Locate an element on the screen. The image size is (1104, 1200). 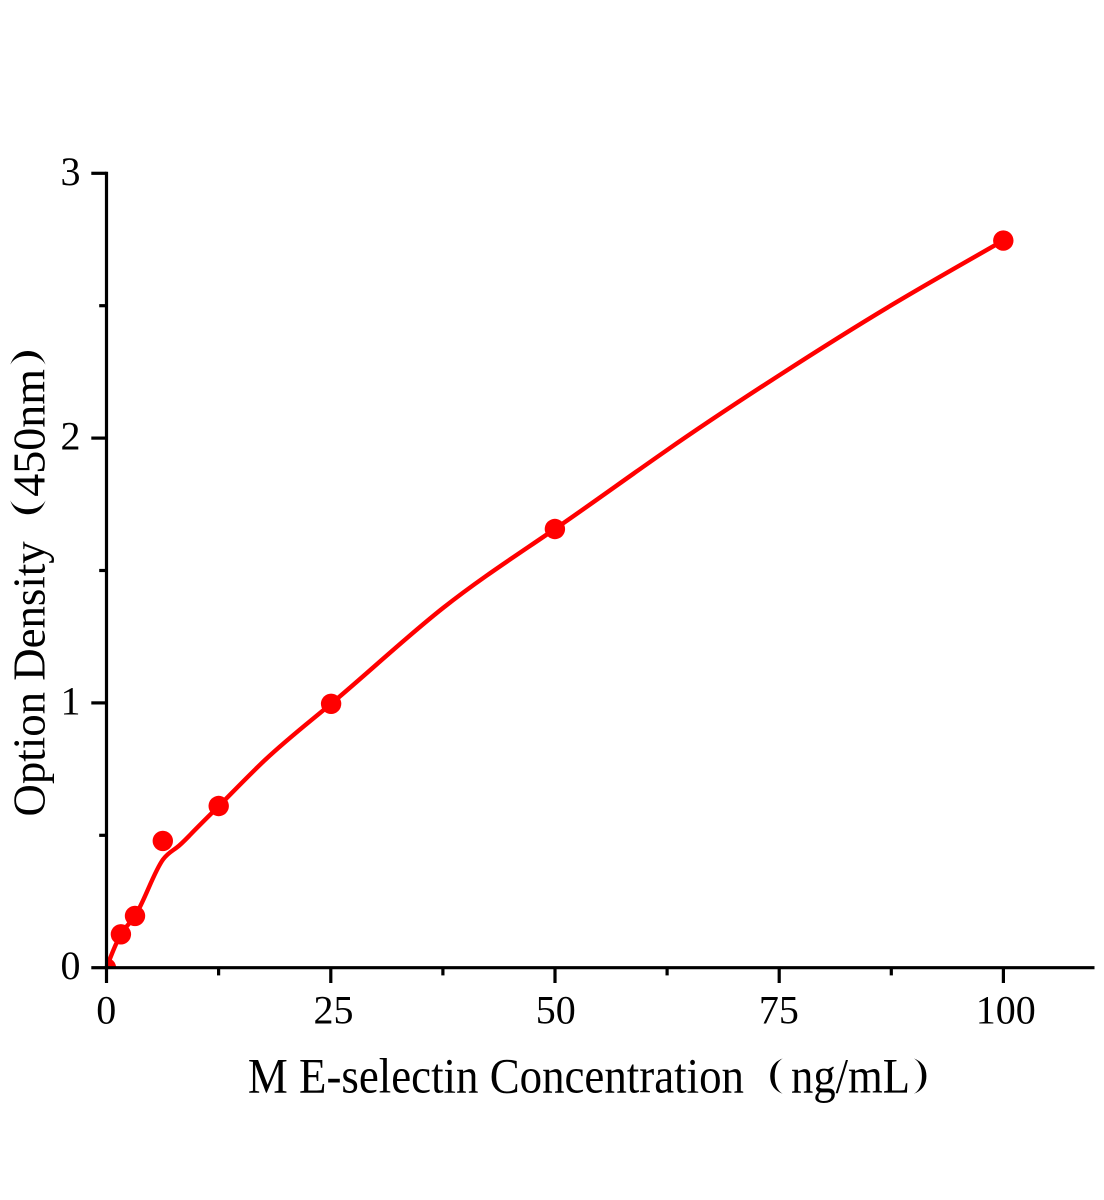
svg-text: 50 is located at coordinates (556, 1010).